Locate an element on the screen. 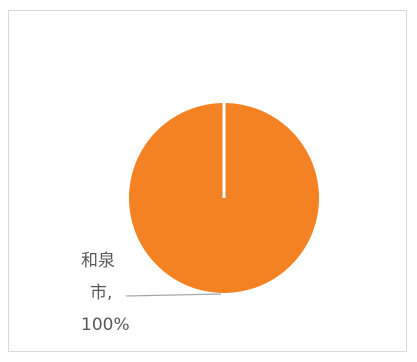 This screenshot has width=417, height=362. data-label-line-1: 市, is located at coordinates (101, 293).